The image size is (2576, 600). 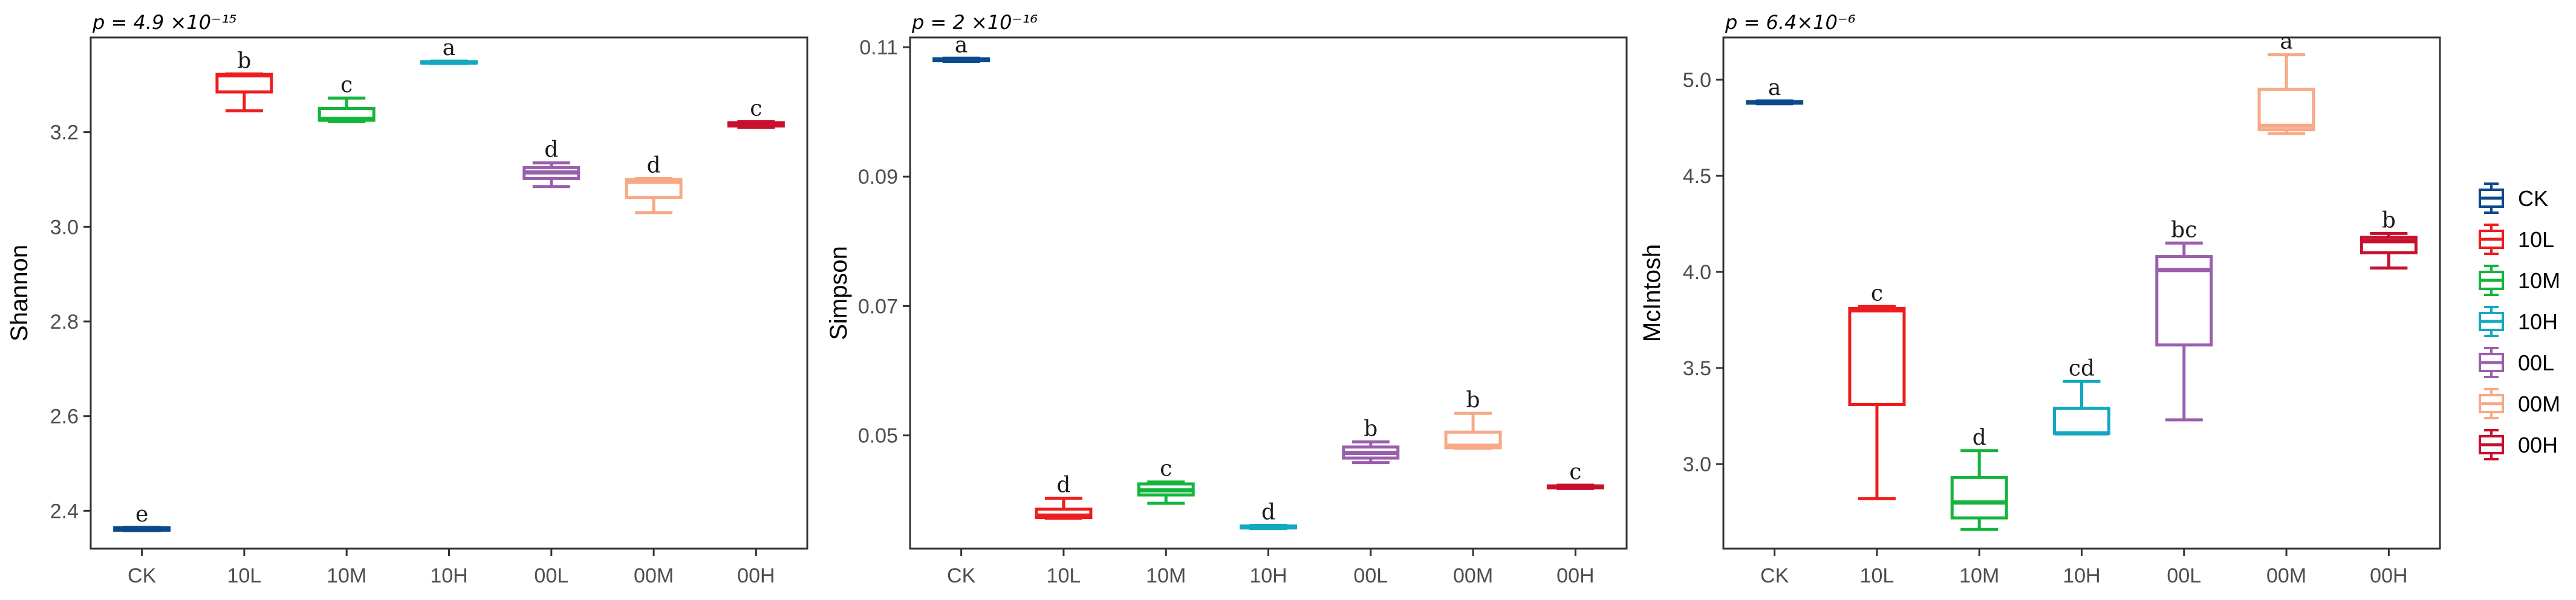 I want to click on y-tick-label: 3.5, so click(x=1697, y=368).